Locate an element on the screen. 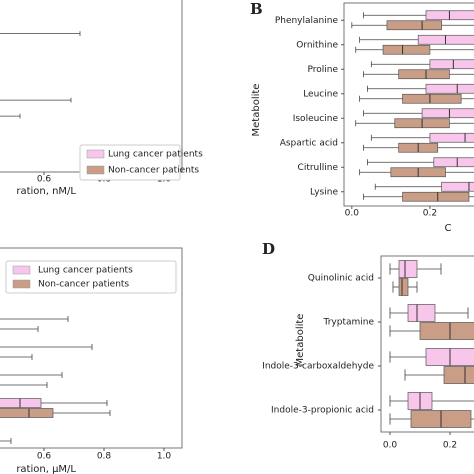  x-axis-label: ration, μM/L is located at coordinates (46, 469).